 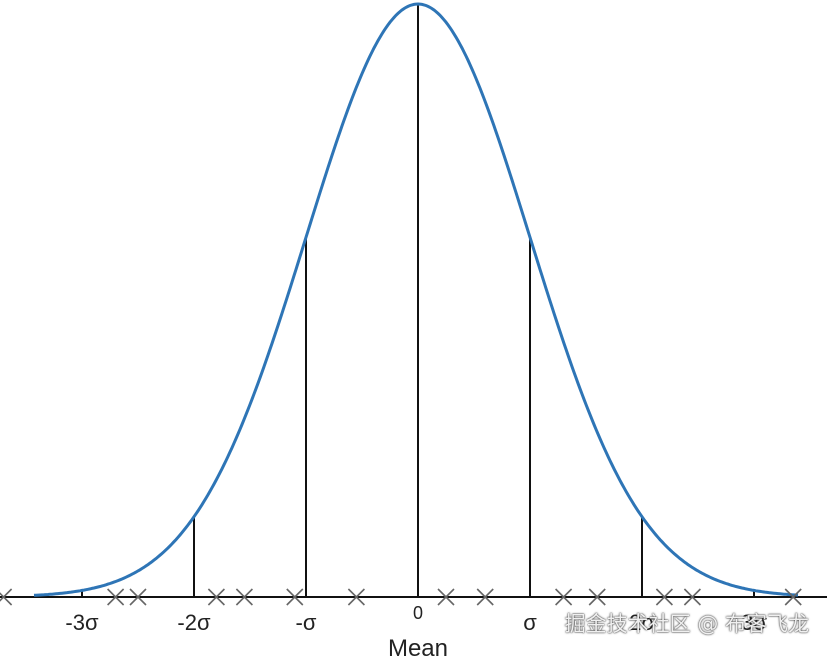 I want to click on sigma-label: -2σ, so click(x=194, y=622).